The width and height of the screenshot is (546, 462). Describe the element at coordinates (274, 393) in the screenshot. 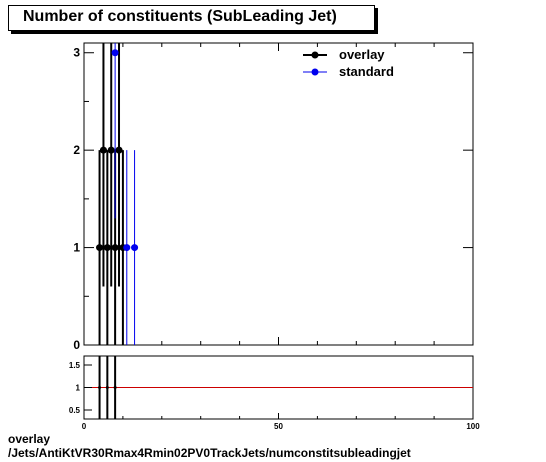

I see `ratio-panel: 0 50 100 0.5 1 1.5` at that location.